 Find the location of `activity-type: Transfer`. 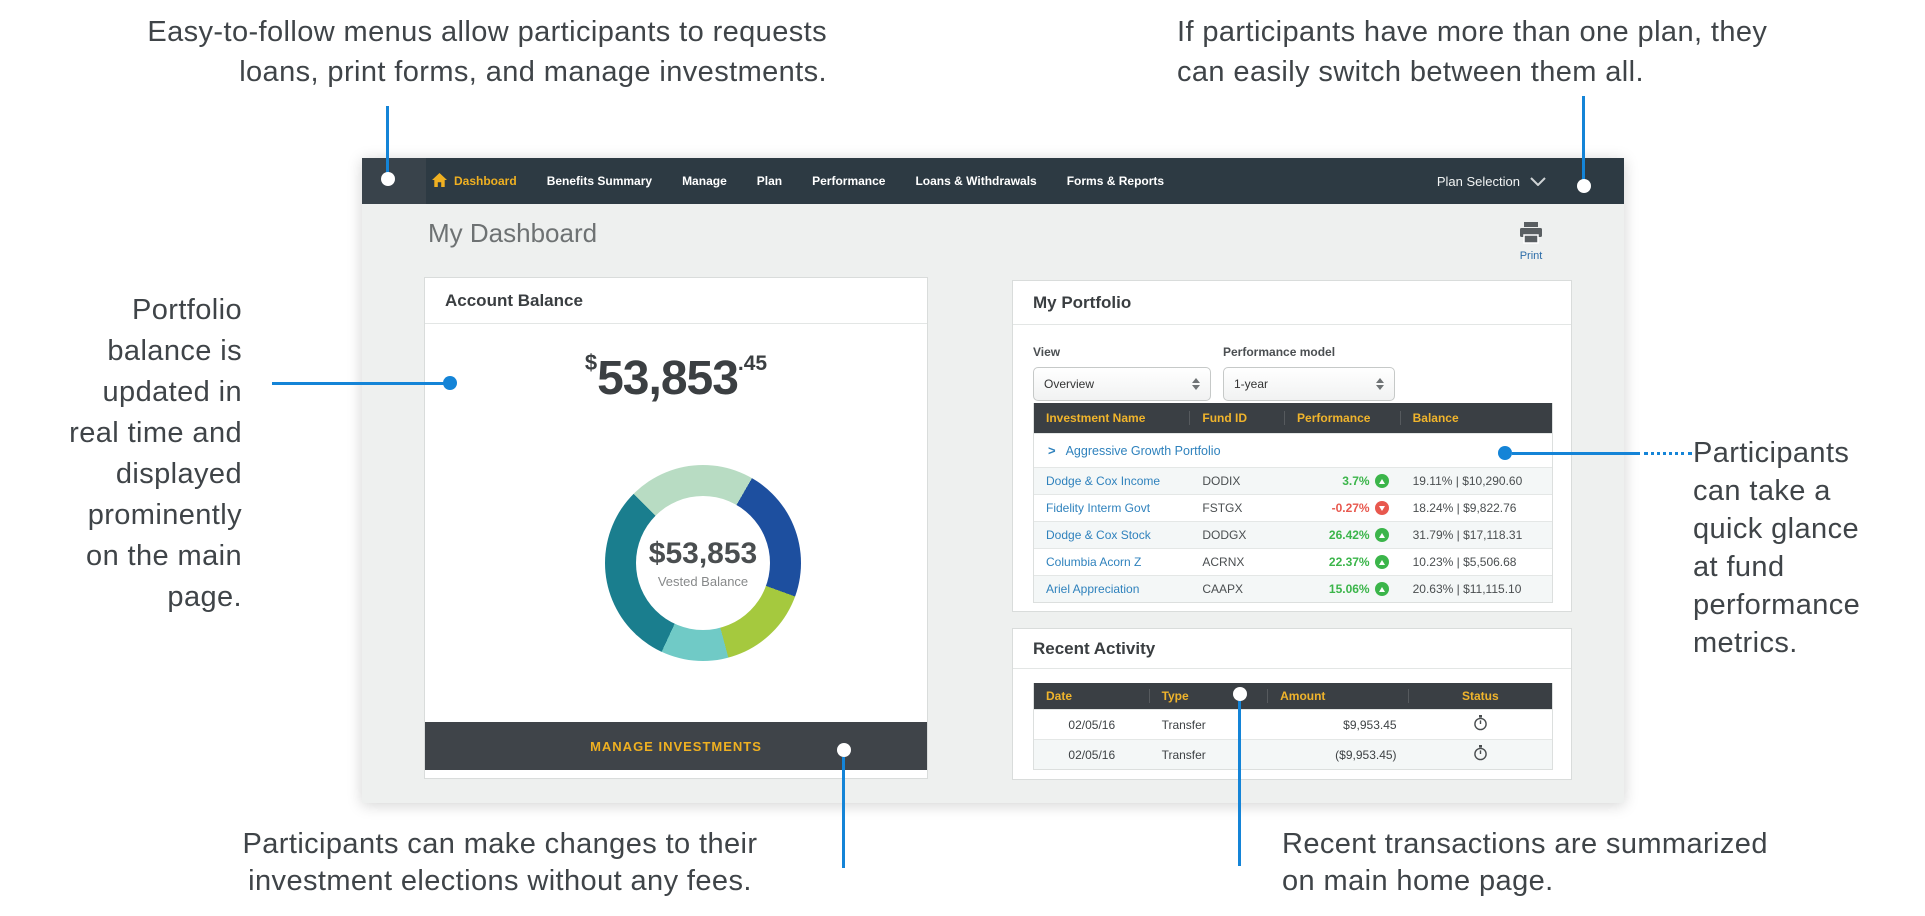

activity-type: Transfer is located at coordinates (1183, 754).